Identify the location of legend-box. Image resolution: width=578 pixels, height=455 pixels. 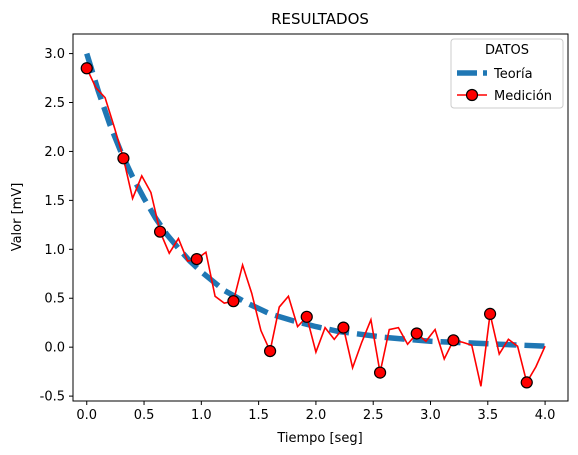
(507, 73).